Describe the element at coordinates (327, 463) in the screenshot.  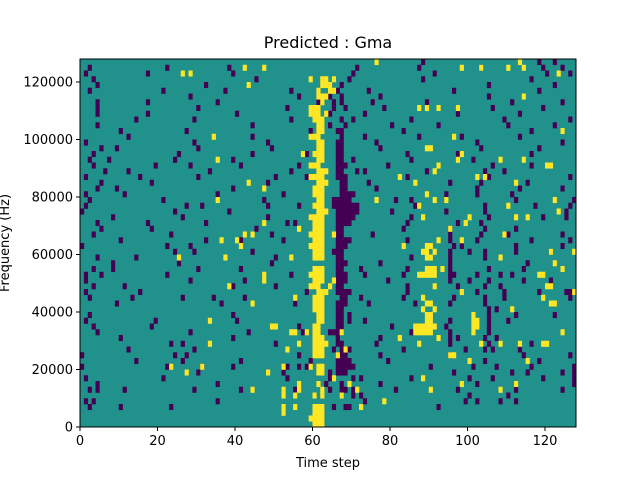
I see `x-axis-label: Time step` at that location.